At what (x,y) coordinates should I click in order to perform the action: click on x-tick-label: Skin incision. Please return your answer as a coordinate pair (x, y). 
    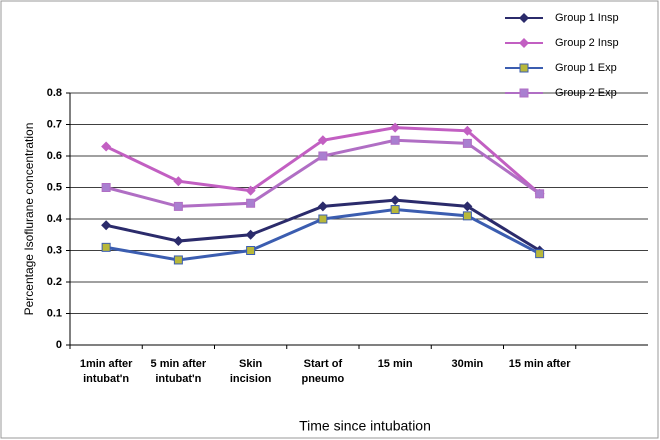
    Looking at the image, I should click on (250, 371).